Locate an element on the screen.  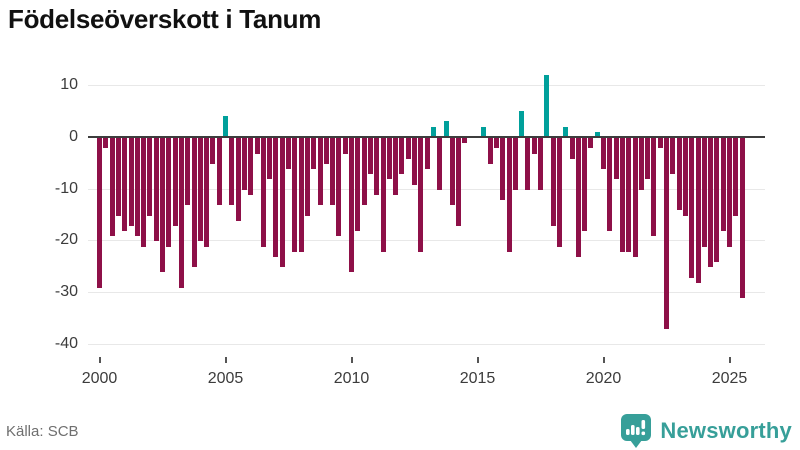
y-axis-label: -30 is located at coordinates (66, 292).